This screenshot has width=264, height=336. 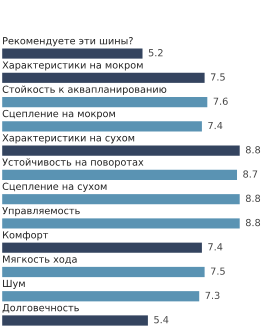 What do you see at coordinates (68, 139) in the screenshot?
I see `y-tick-label: Характеристики на сухом` at bounding box center [68, 139].